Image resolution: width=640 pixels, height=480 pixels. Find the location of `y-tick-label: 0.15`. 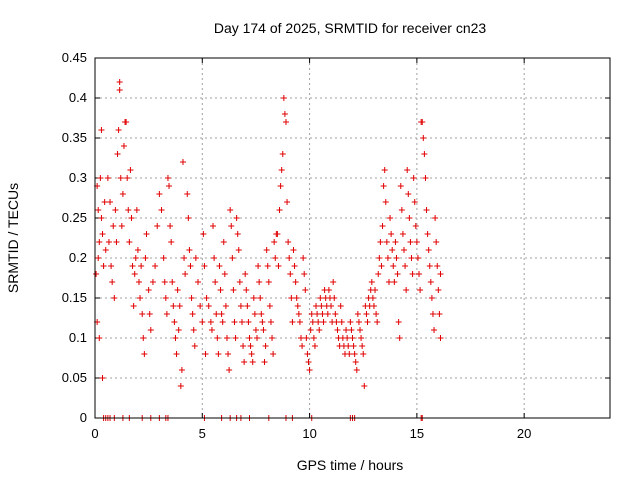

y-tick-label: 0.15 is located at coordinates (74, 297).